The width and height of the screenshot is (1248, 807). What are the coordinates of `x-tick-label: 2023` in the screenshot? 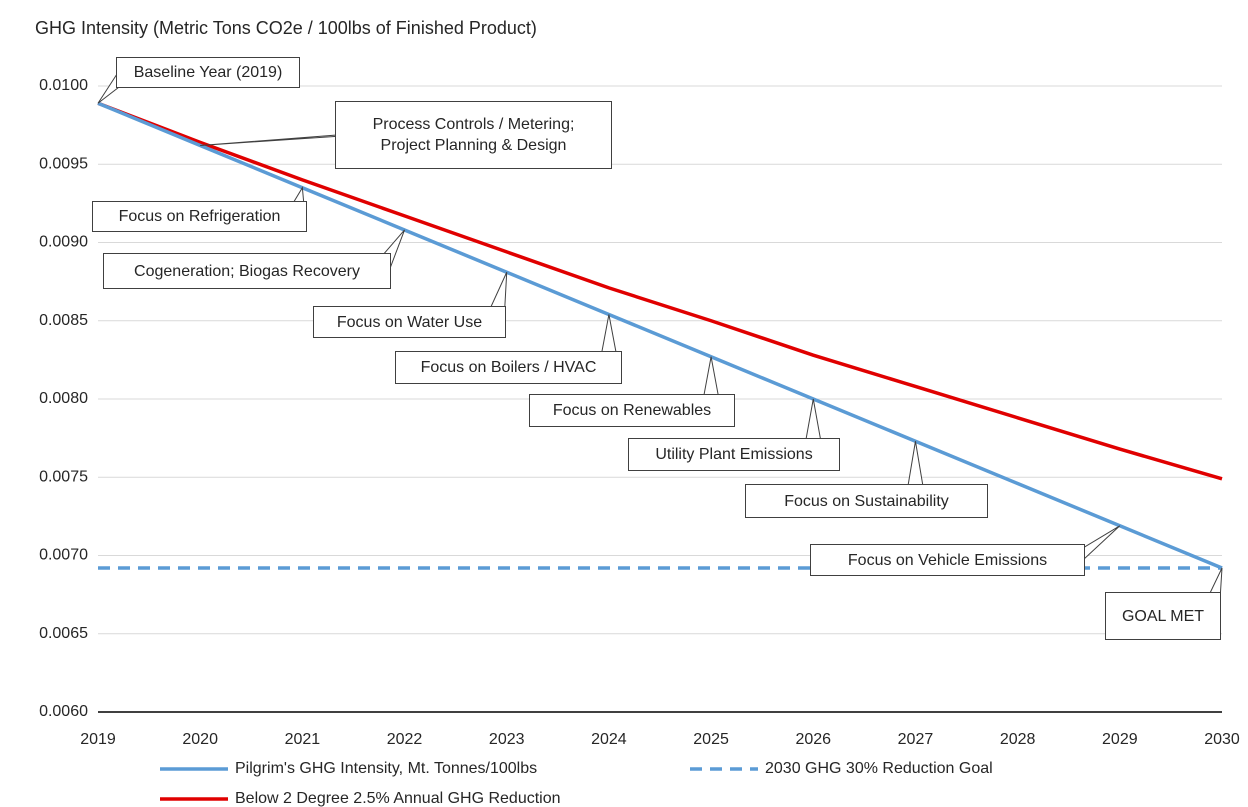 It's located at (507, 739).